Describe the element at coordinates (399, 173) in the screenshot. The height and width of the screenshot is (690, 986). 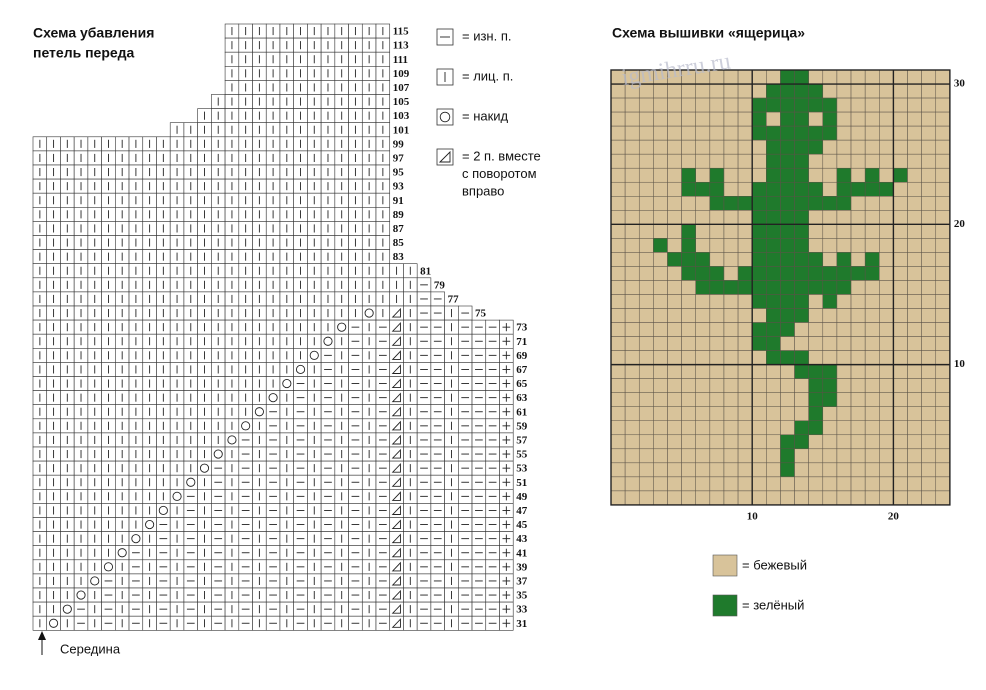
I see `row-number: 95` at that location.